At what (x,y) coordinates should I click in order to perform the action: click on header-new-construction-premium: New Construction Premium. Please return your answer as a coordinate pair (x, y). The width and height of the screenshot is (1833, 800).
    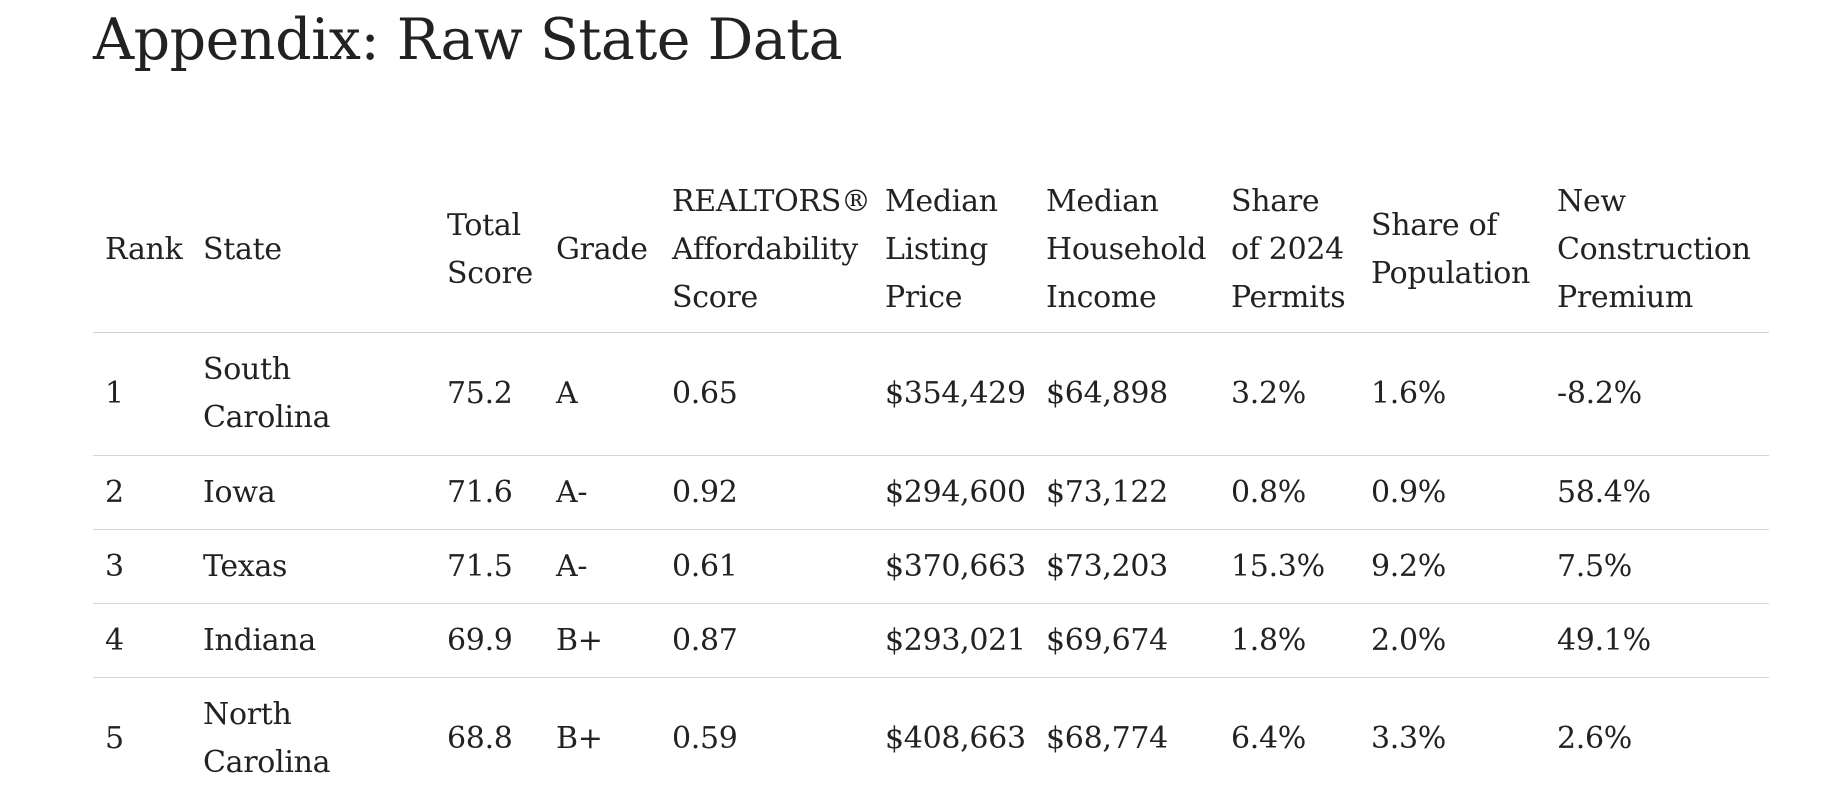
    Looking at the image, I should click on (1657, 250).